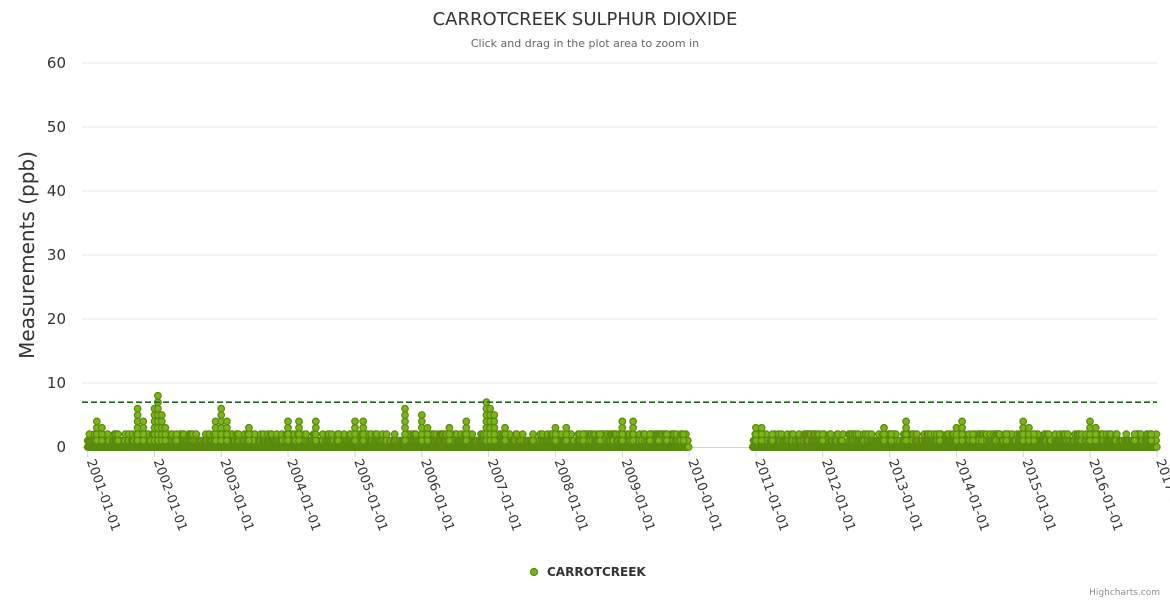 This screenshot has width=1170, height=600. What do you see at coordinates (972, 495) in the screenshot?
I see `x-tick-label: 2014-01-01` at bounding box center [972, 495].